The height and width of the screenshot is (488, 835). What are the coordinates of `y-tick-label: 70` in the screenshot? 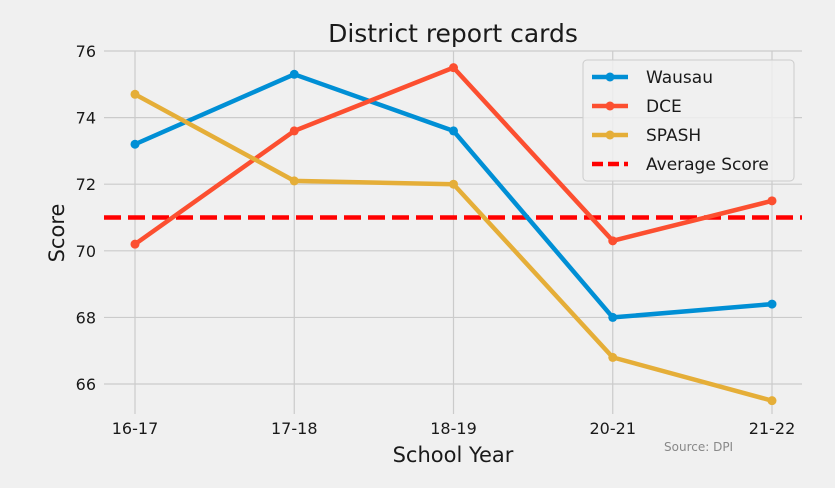 It's located at (86, 251).